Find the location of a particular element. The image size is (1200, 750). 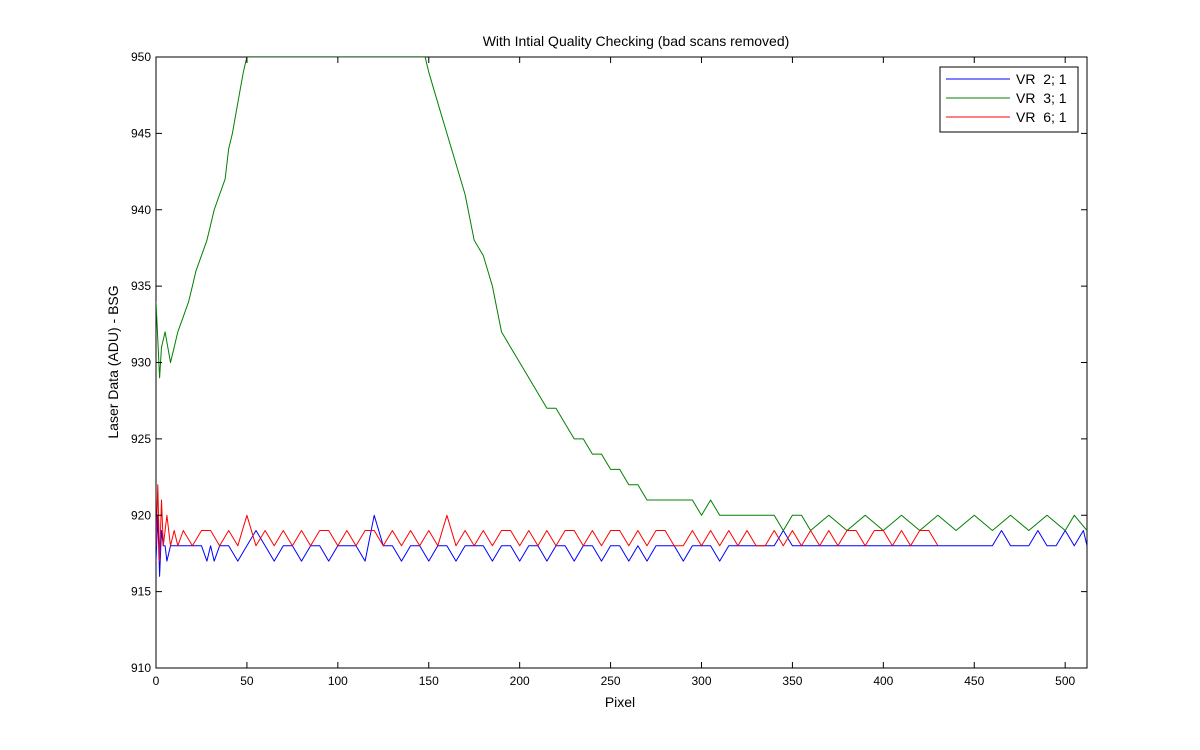

y-tick-label: 950 is located at coordinates (141, 57).